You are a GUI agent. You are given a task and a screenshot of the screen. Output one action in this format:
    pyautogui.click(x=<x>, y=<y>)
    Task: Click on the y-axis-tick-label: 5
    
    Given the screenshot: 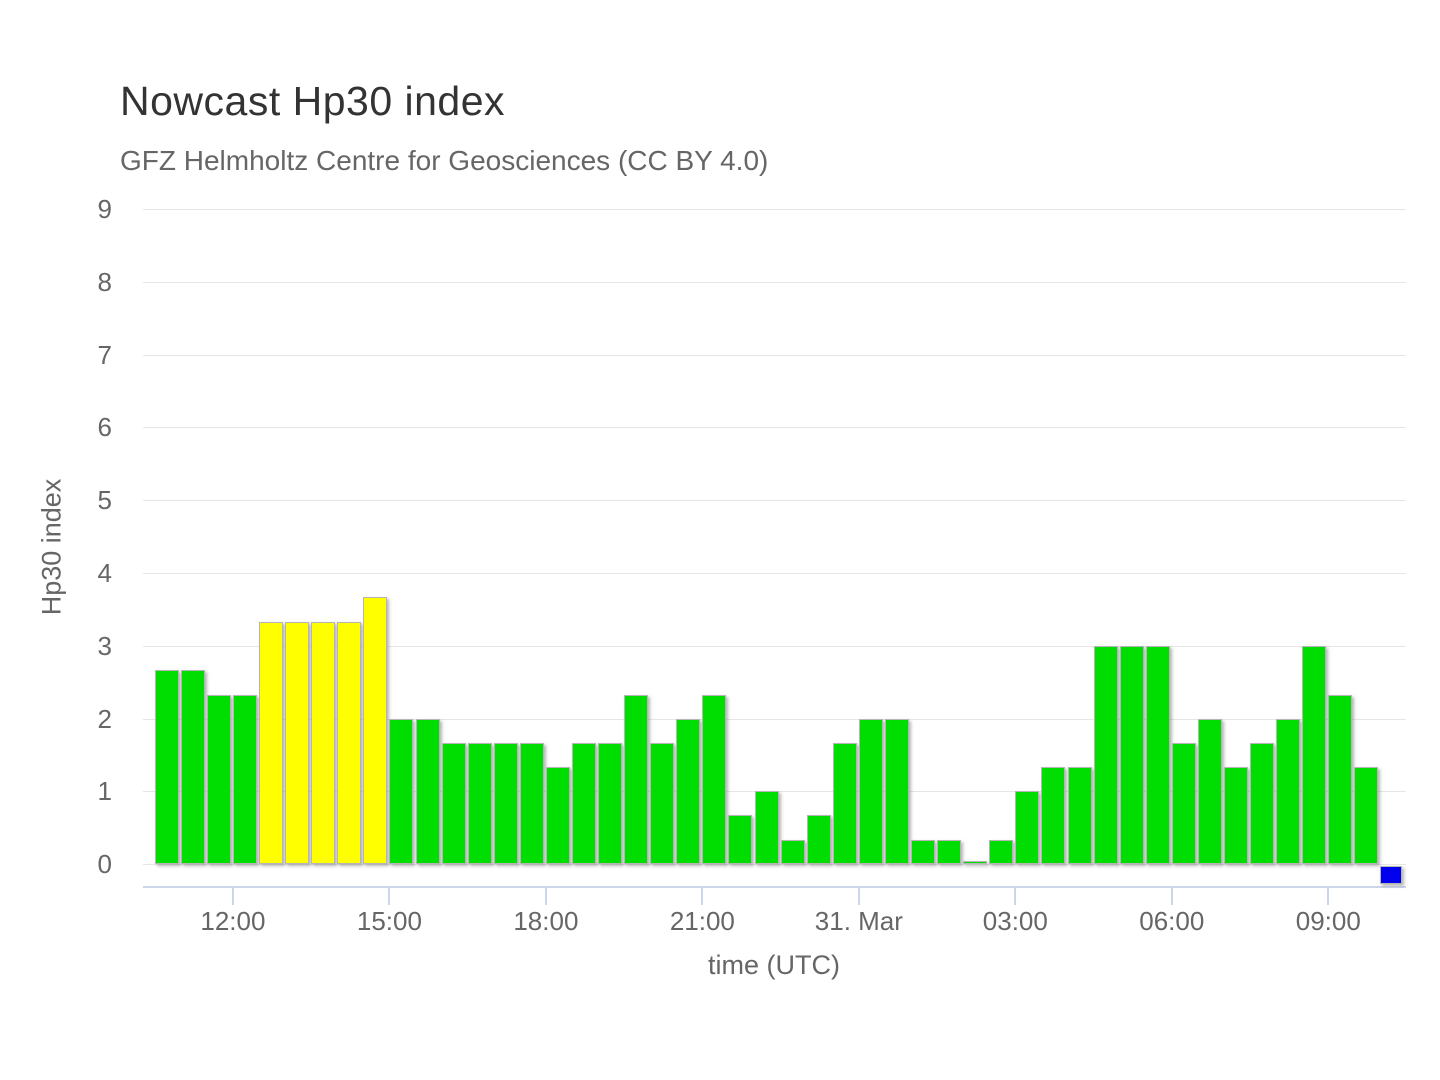 What is the action you would take?
    pyautogui.click(x=104, y=500)
    